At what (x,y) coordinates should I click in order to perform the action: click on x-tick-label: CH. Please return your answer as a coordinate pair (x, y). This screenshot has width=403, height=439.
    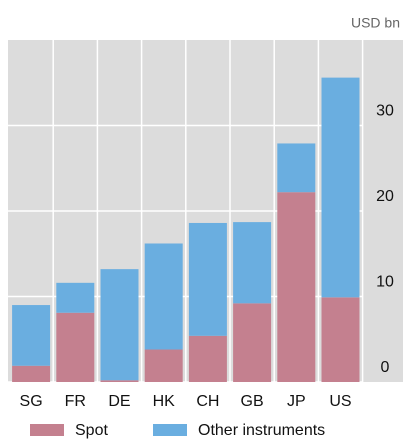
    Looking at the image, I should click on (207, 401).